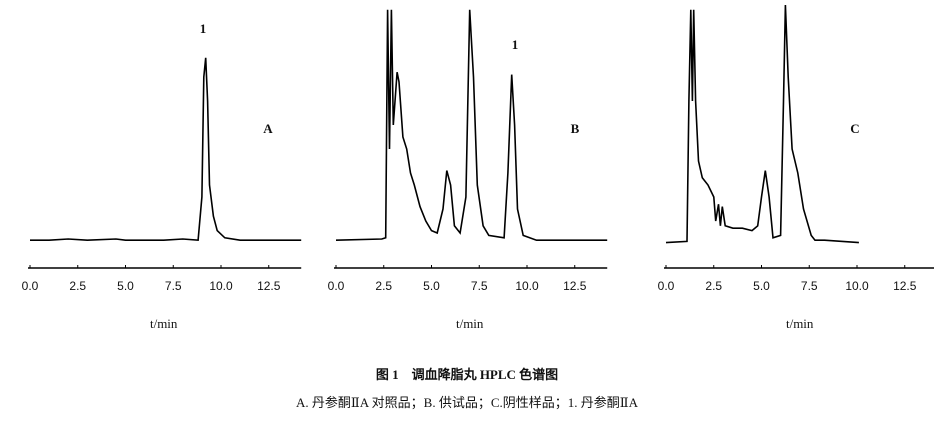  I want to click on panel-label: B, so click(575, 128).